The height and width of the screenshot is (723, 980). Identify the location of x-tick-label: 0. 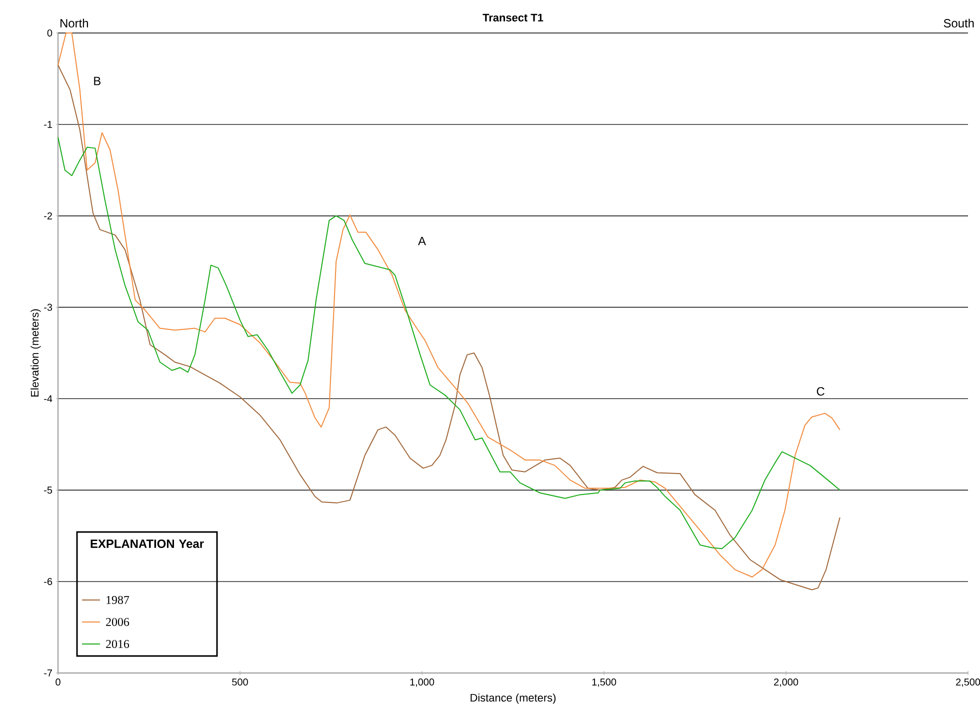
(58, 682).